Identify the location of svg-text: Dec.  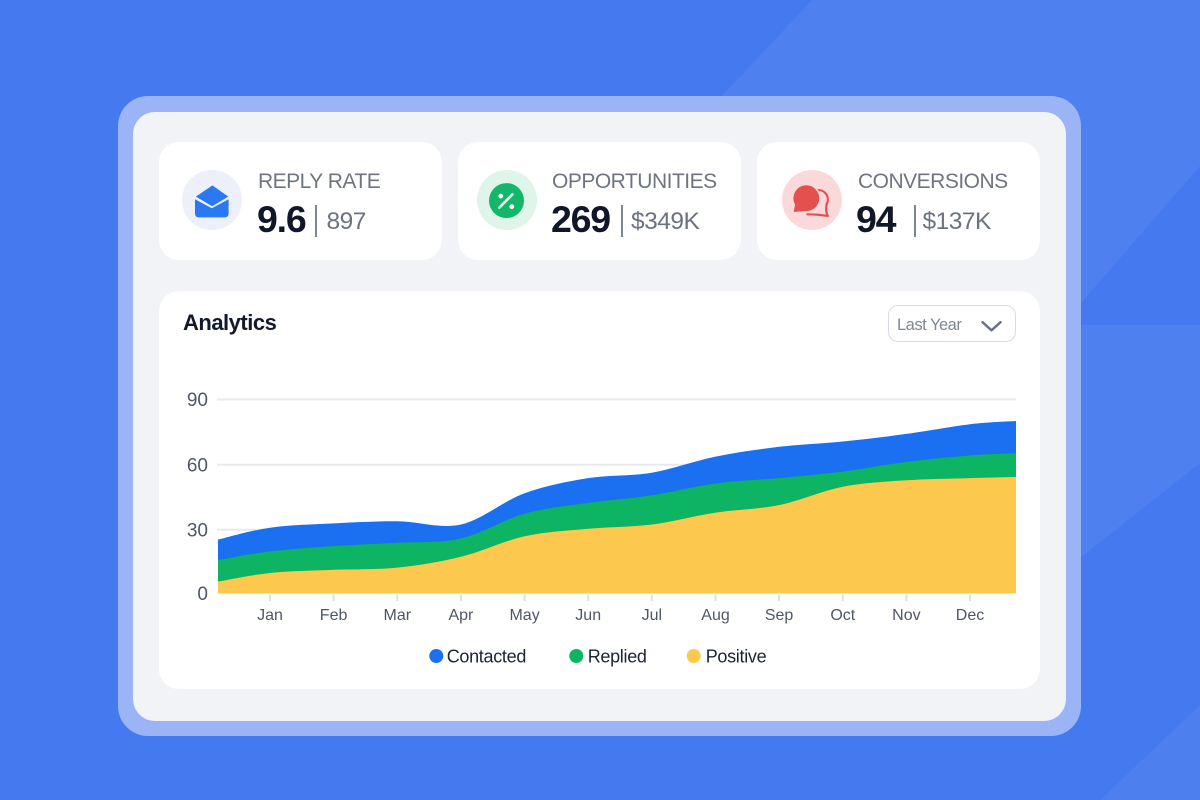
(970, 615).